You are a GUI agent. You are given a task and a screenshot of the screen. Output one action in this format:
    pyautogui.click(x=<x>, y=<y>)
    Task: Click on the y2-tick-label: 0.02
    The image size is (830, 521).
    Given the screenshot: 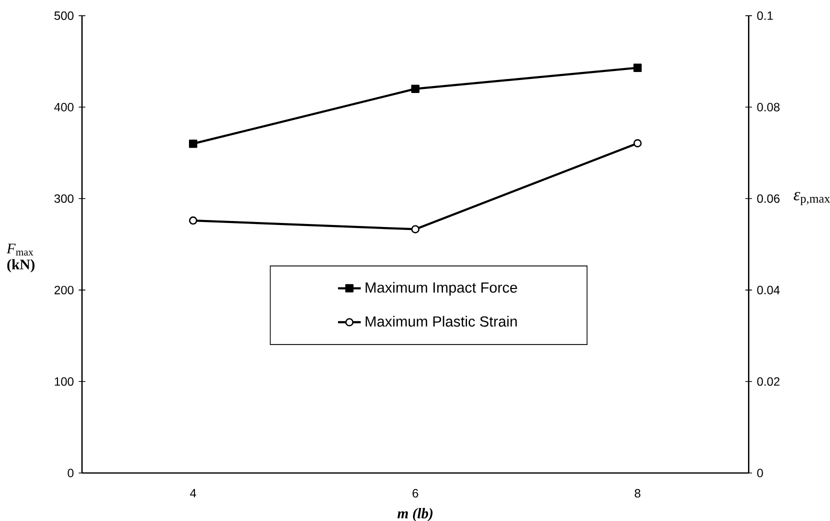 What is the action you would take?
    pyautogui.click(x=768, y=381)
    